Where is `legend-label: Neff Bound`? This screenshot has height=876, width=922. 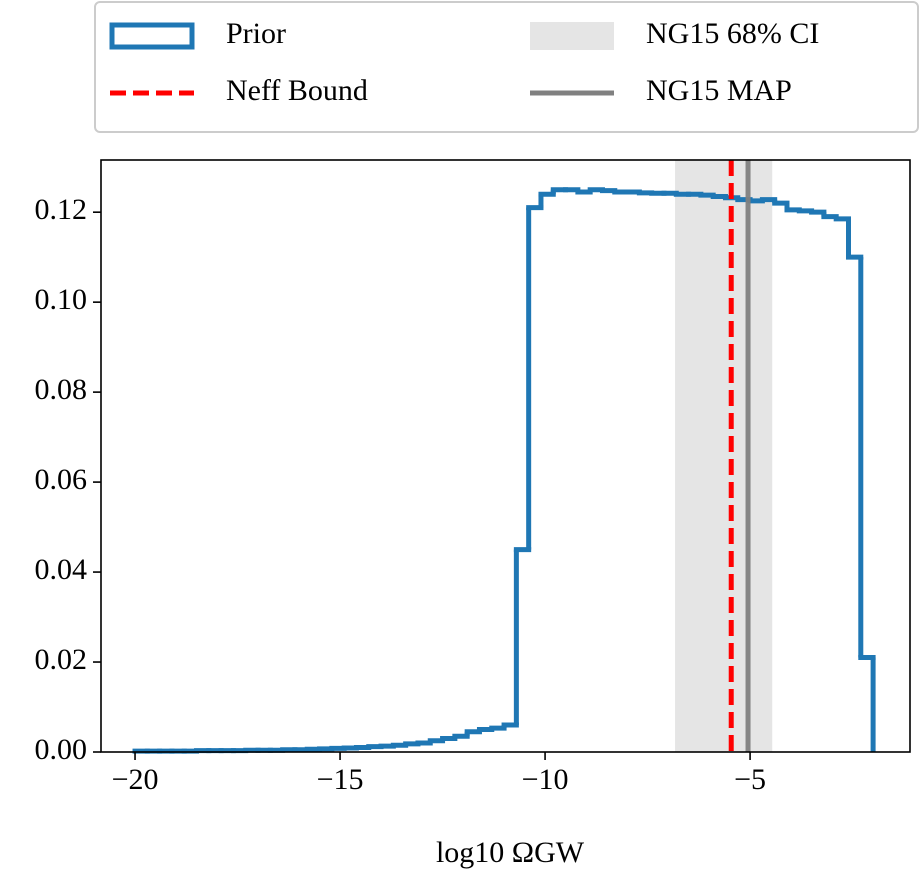 legend-label: Neff Bound is located at coordinates (297, 90).